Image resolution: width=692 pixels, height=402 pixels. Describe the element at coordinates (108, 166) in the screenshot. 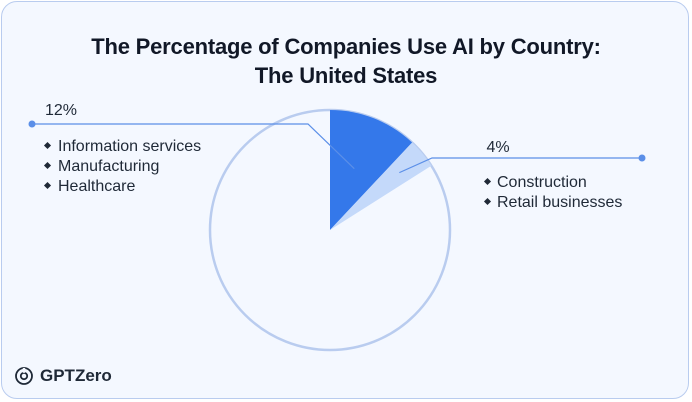

I see `sector-label: Manufacturing` at that location.